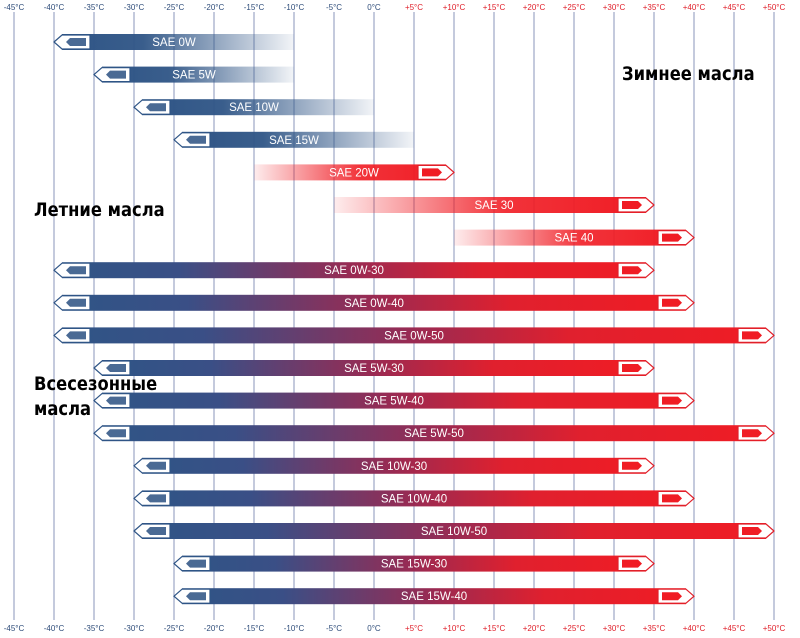 Image resolution: width=800 pixels, height=638 pixels. I want to click on bar-sae-5w: SAE 5W, so click(193, 74).